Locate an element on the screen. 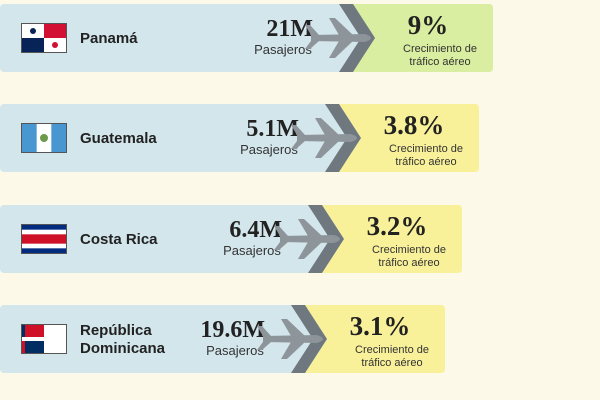  country-name: Costa Rica is located at coordinates (119, 239).